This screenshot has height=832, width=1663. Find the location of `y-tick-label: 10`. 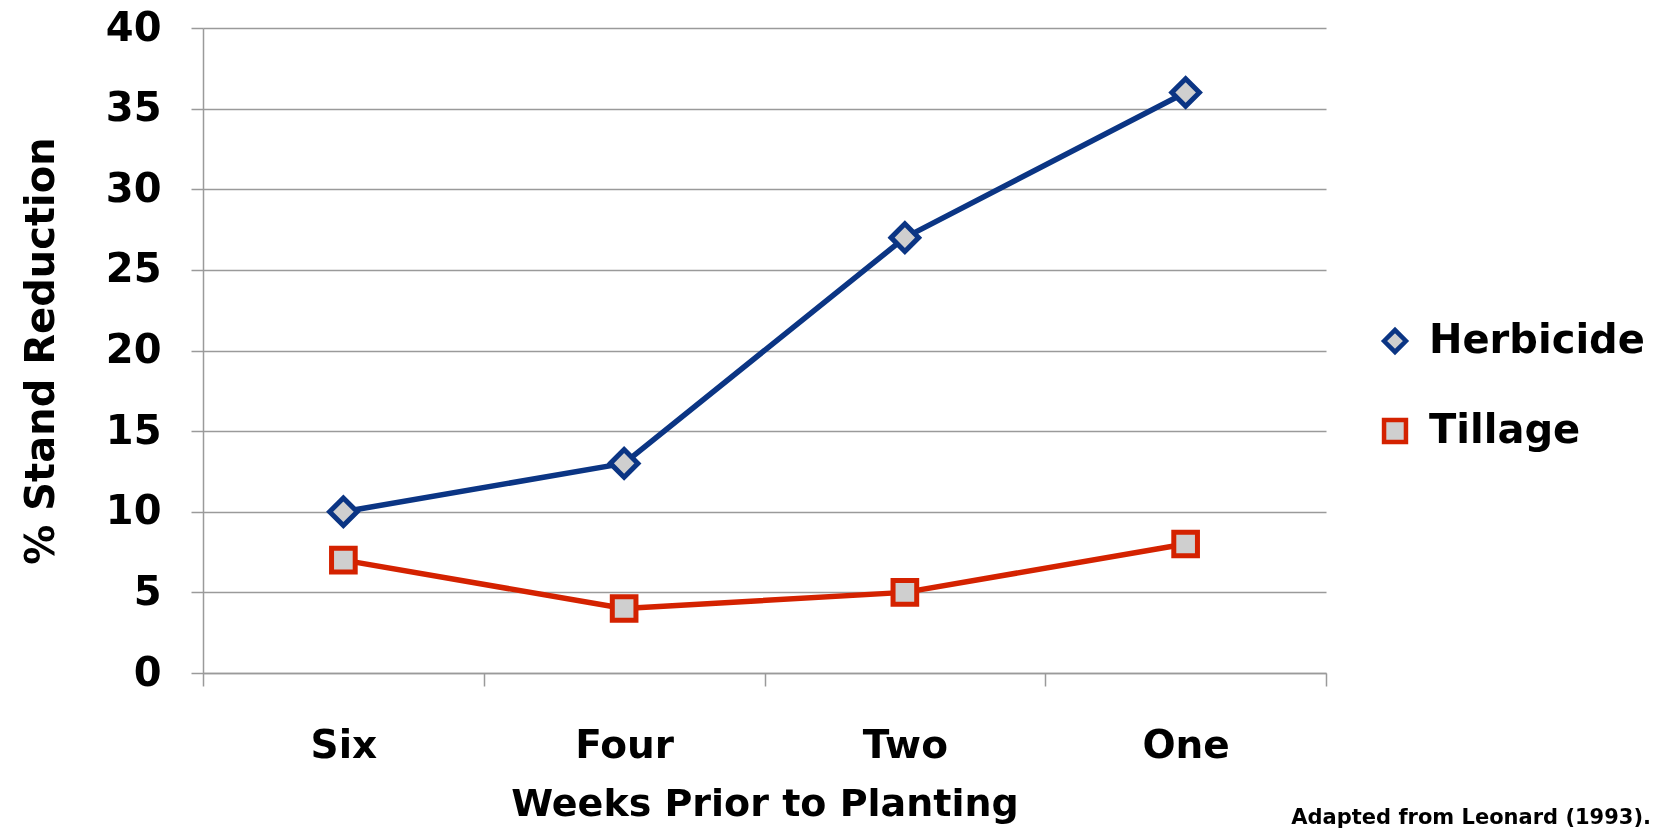

y-tick-label: 10 is located at coordinates (133, 510).